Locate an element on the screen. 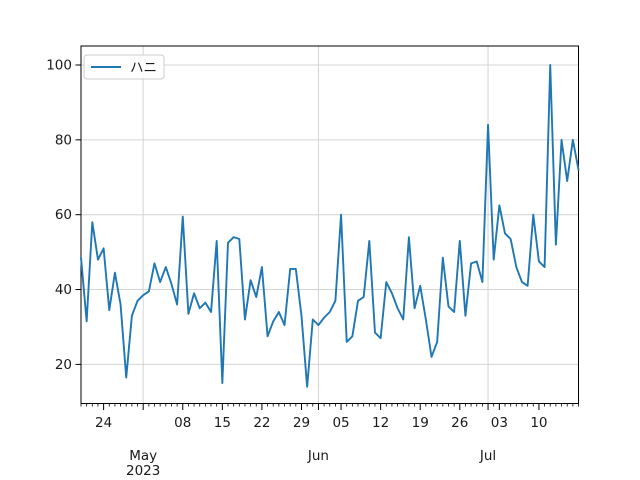  x-tick-label: 15 is located at coordinates (222, 423).